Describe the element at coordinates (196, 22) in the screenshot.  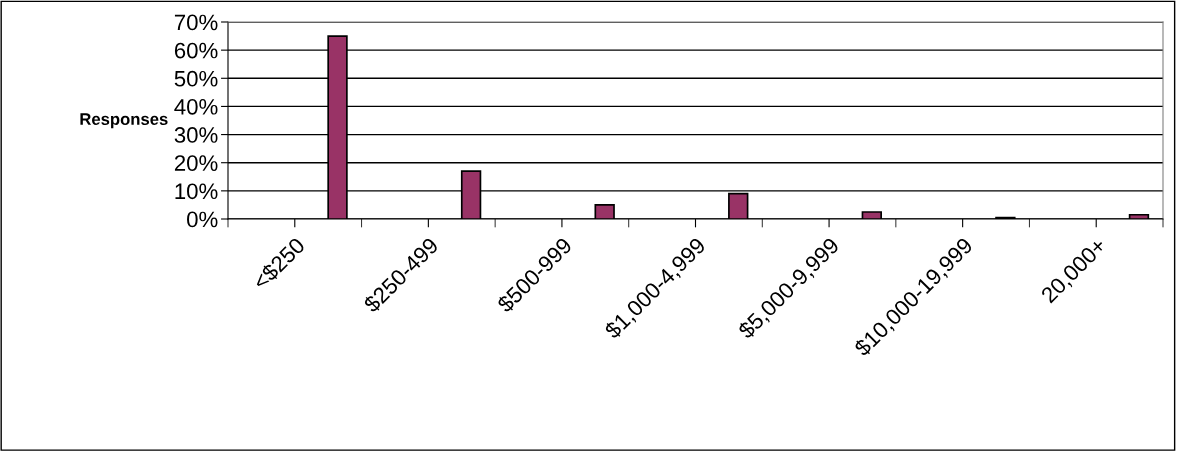
I see `y-tick-label: 70%` at that location.